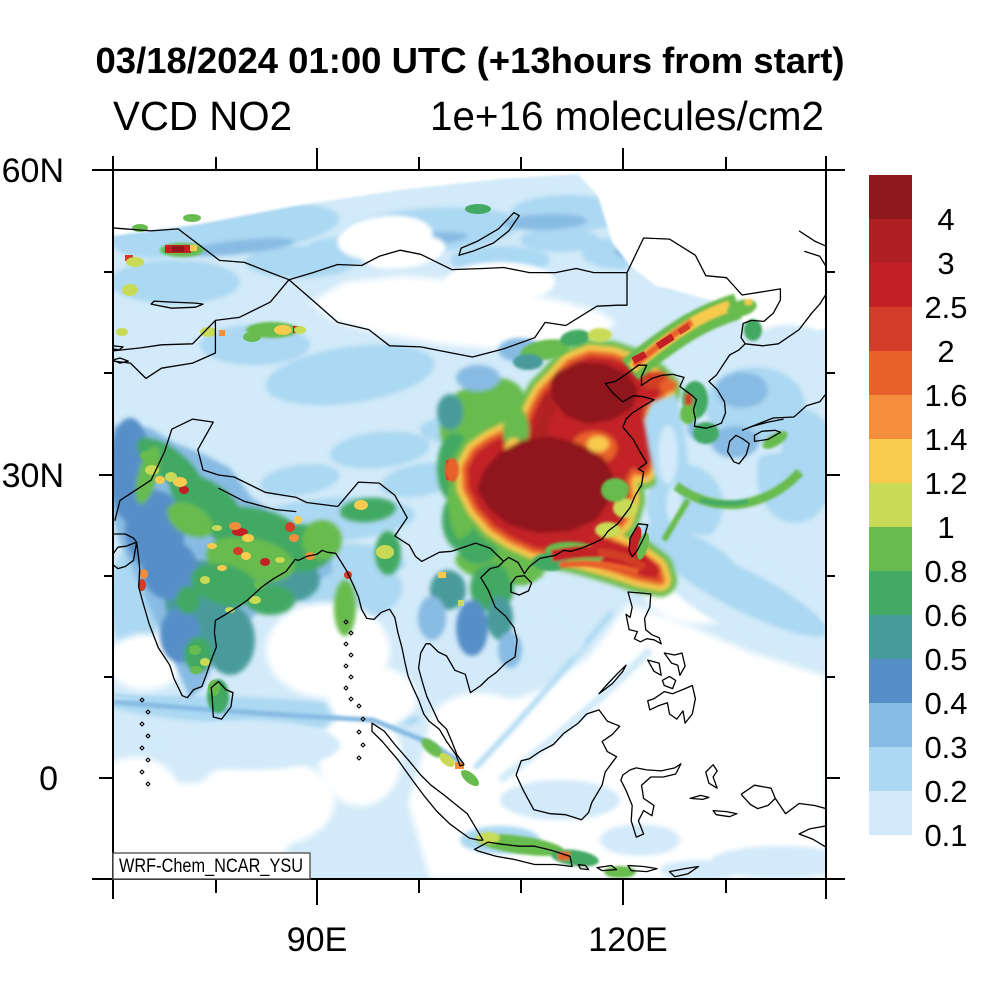  Describe the element at coordinates (945, 659) in the screenshot. I see `svg-text: 0.5` at that location.